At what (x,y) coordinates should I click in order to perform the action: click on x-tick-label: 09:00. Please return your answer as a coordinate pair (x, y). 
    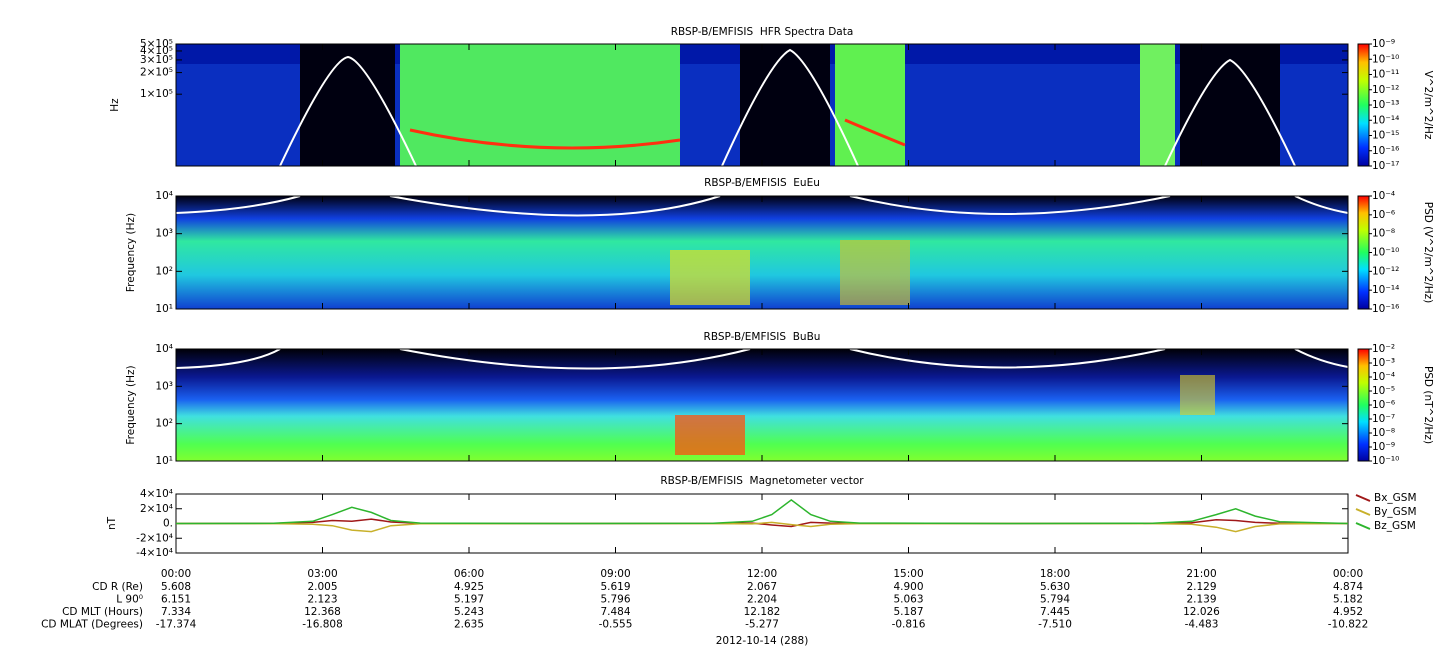
    Looking at the image, I should click on (615, 574).